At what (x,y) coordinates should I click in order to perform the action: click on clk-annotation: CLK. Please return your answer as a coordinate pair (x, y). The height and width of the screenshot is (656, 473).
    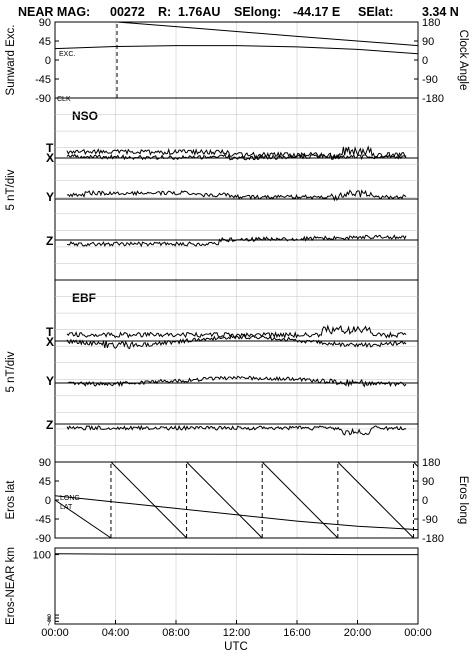
    Looking at the image, I should click on (64, 99).